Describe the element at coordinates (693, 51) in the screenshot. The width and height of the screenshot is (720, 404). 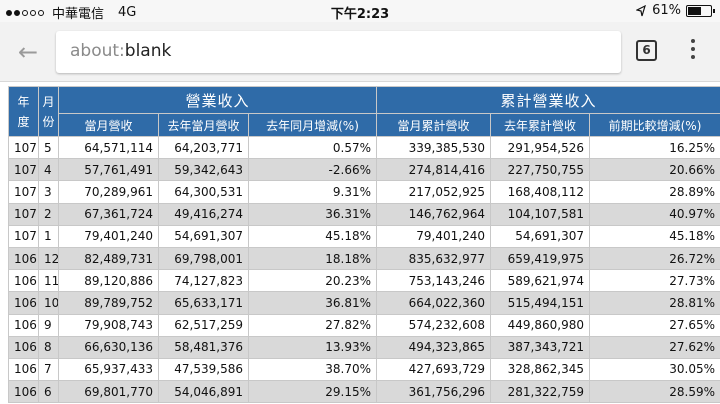
I see `overflow-menu-icon` at that location.